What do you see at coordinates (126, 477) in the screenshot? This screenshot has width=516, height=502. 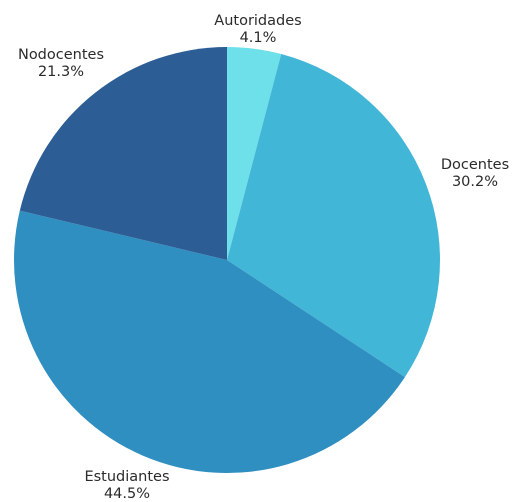 I see `slice-label-estudiantes: Estudiantes` at bounding box center [126, 477].